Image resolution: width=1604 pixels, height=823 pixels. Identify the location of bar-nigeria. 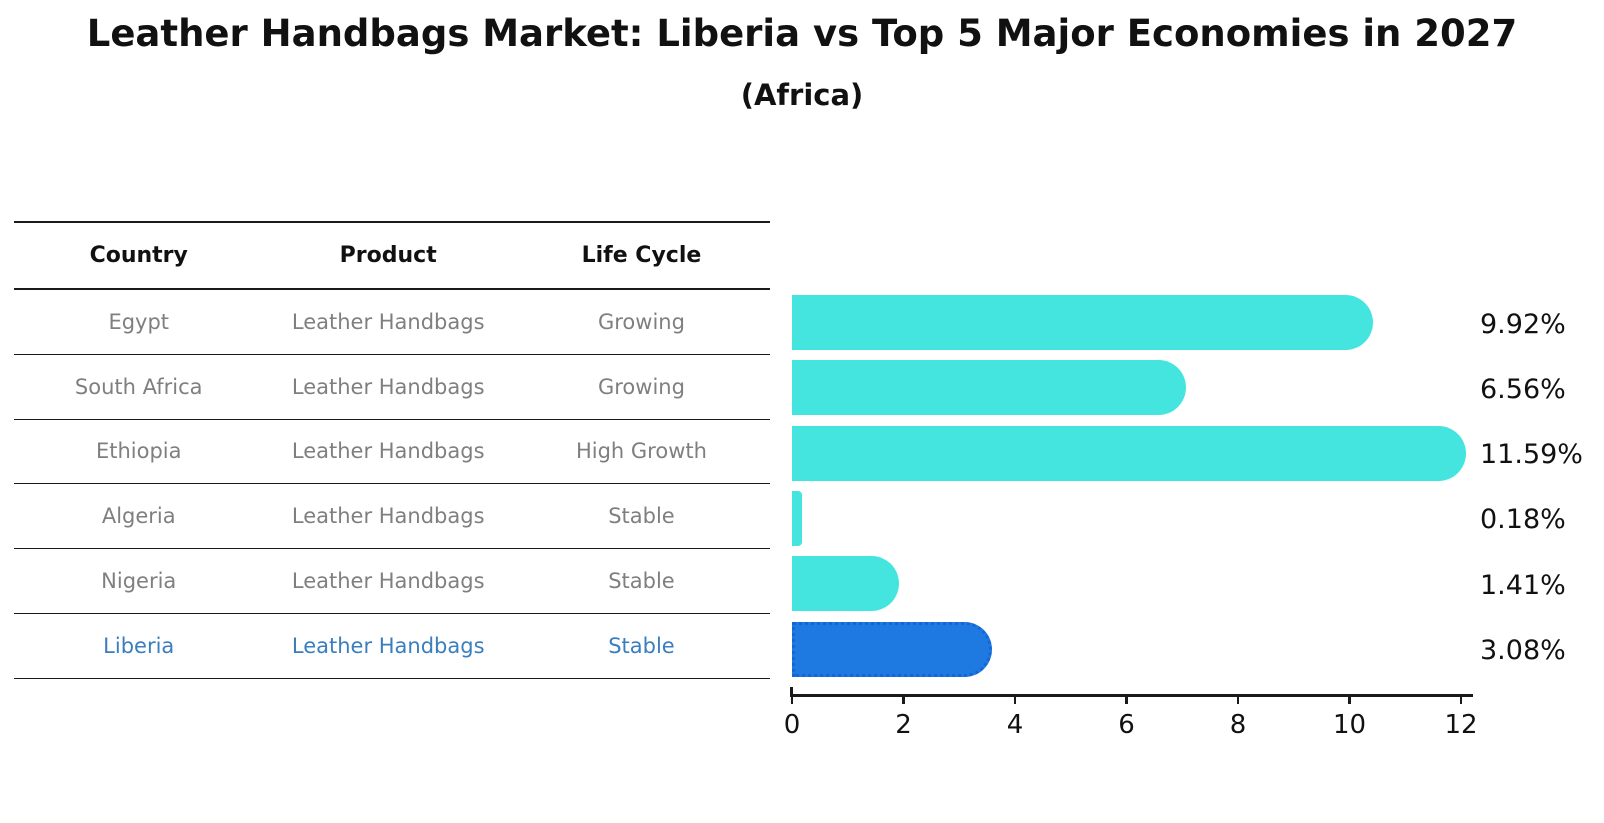
(845, 584).